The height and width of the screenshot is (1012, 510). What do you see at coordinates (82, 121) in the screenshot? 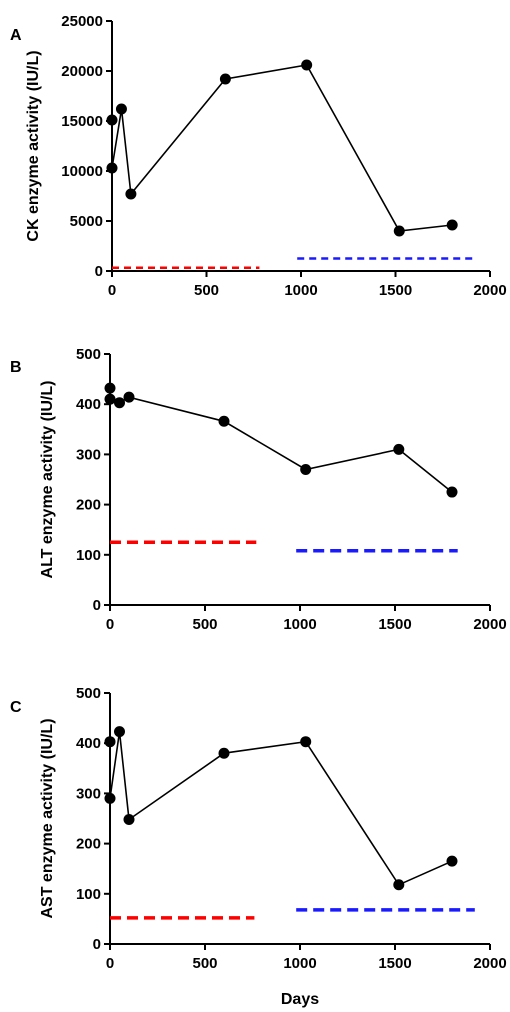
I see `y-tick-label: 15000` at bounding box center [82, 121].